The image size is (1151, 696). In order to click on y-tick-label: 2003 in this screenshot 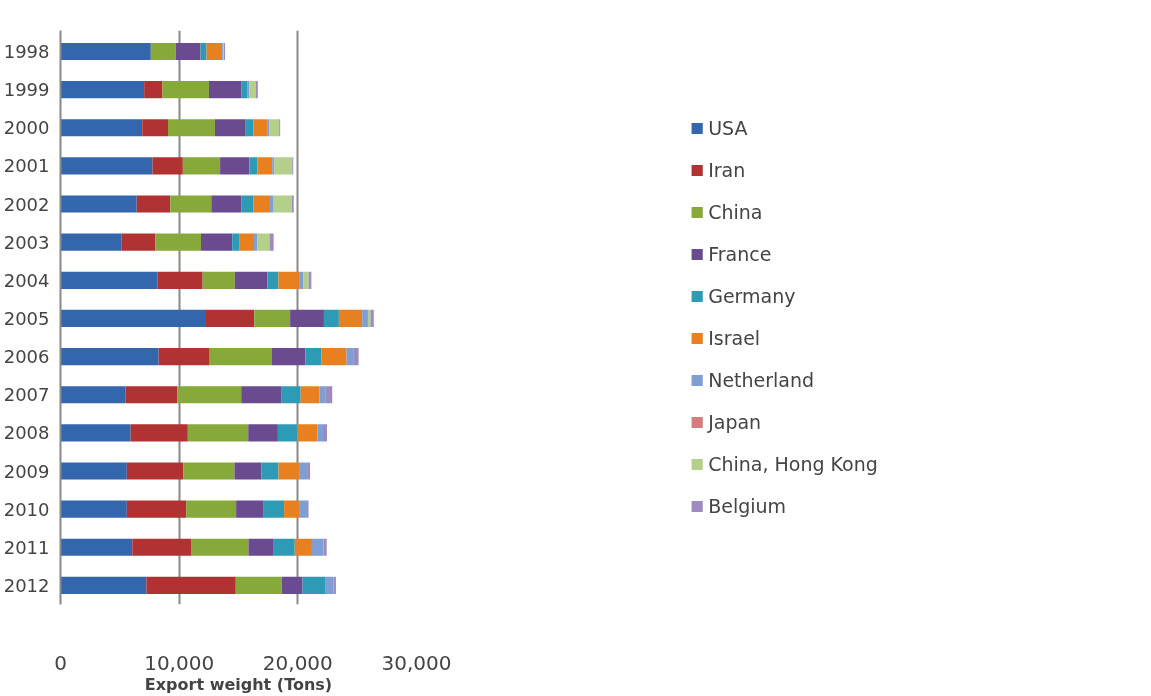, I will do `click(26, 242)`.